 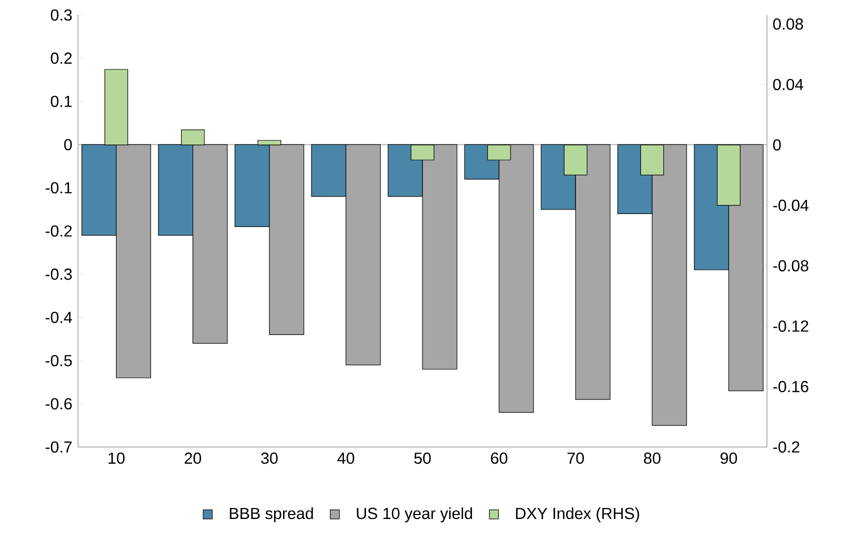 What do you see at coordinates (59, 360) in the screenshot?
I see `y-tick-label: -0.5` at bounding box center [59, 360].